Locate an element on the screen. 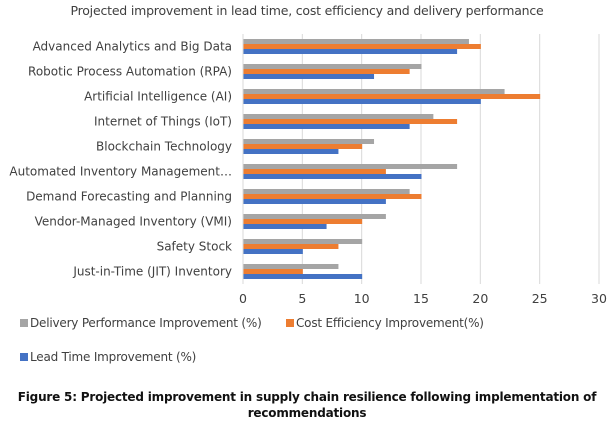  category-label: Blockchain Technology is located at coordinates (164, 147).